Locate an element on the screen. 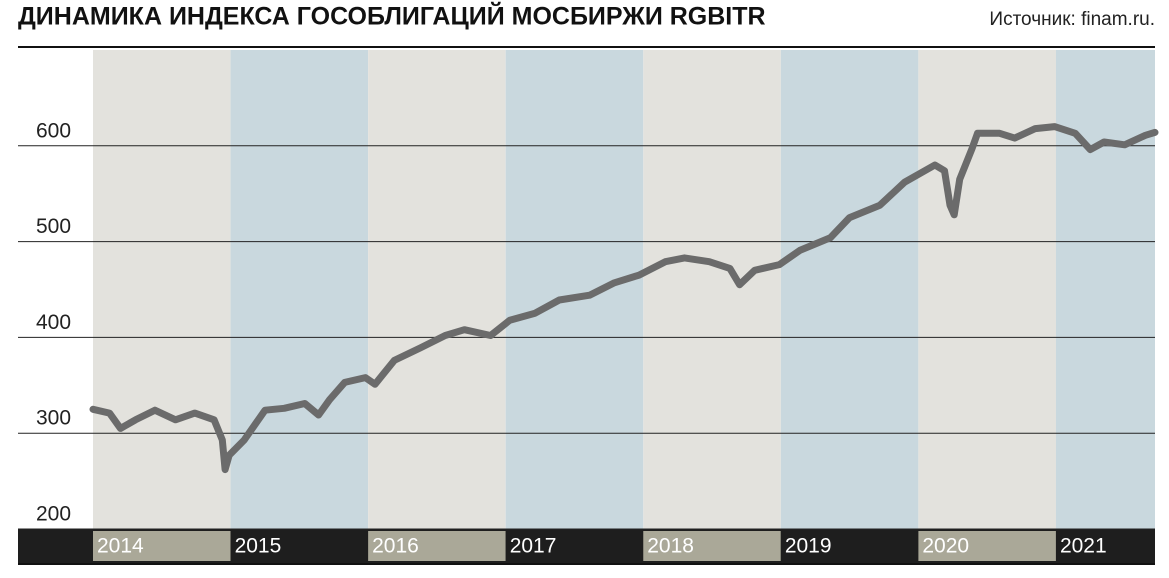 The width and height of the screenshot is (1169, 578). x-tick-label: 2017 is located at coordinates (533, 546).